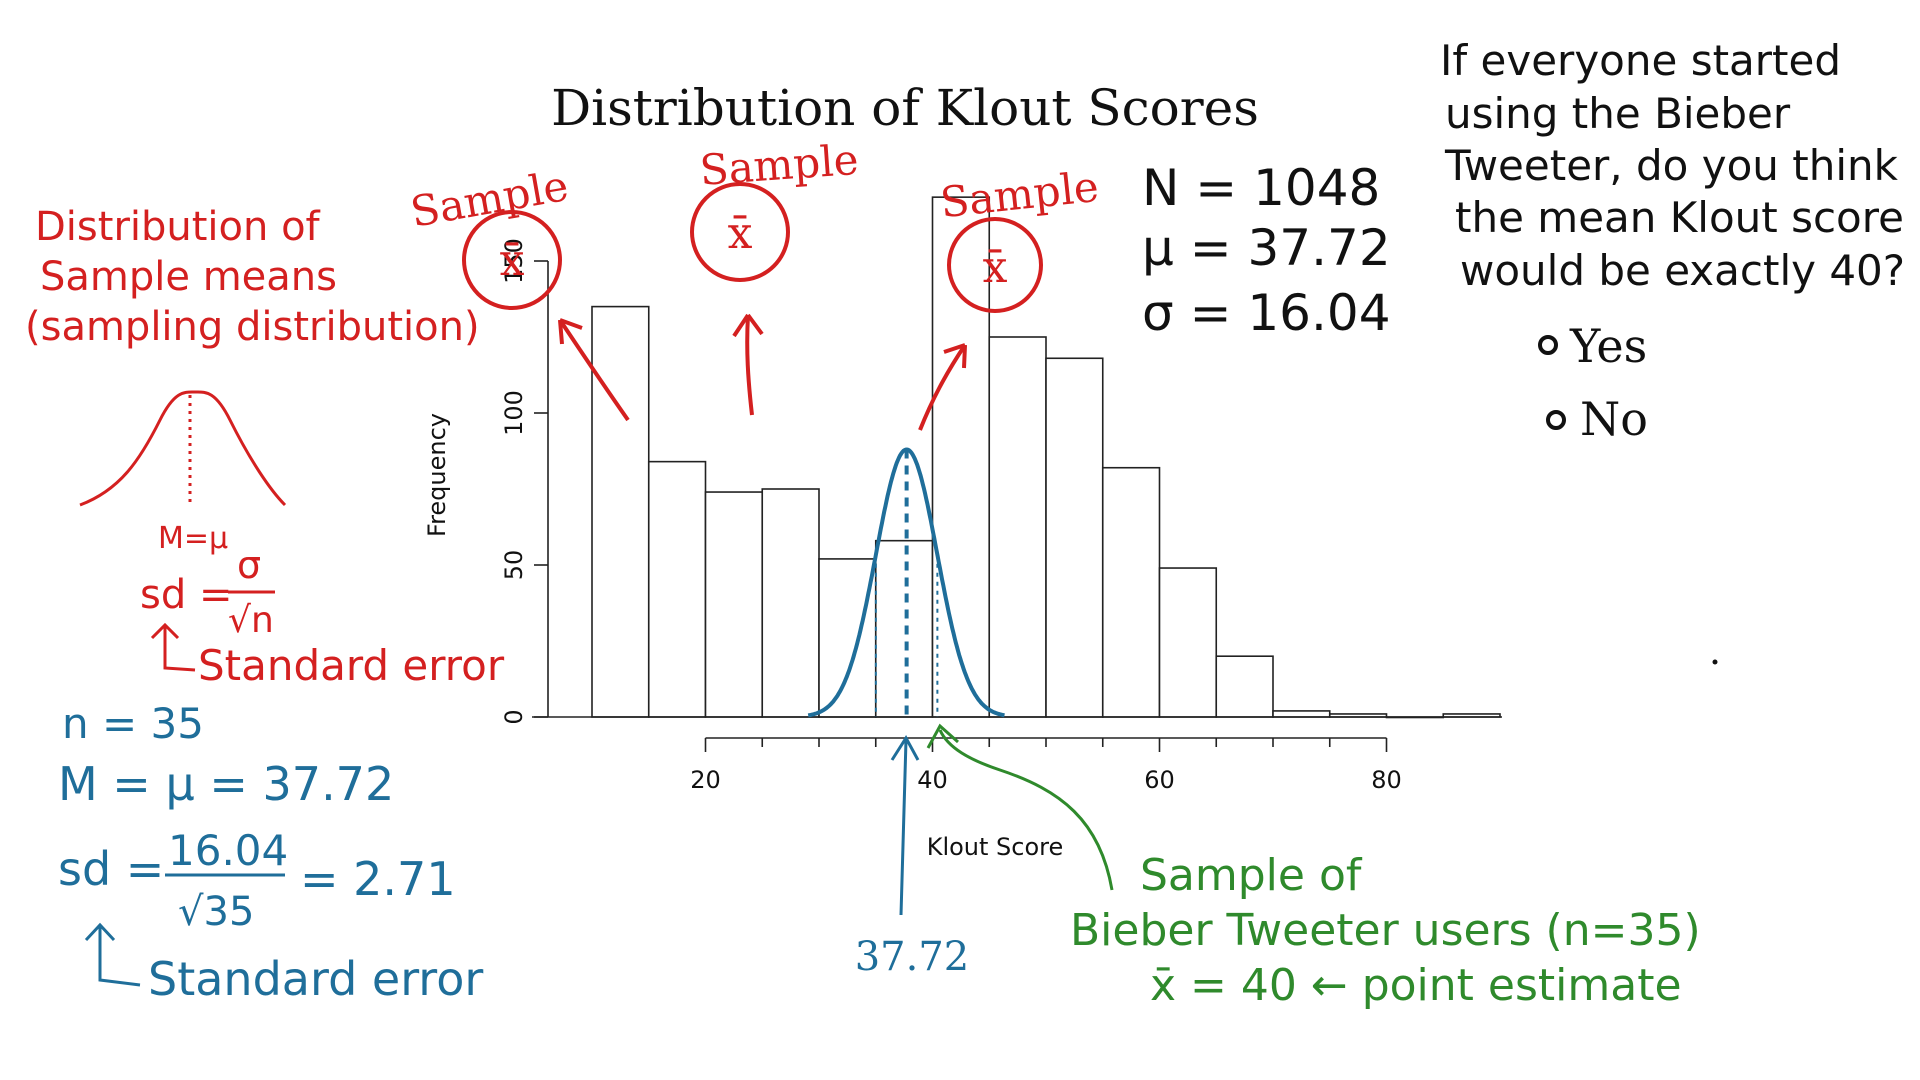 The image size is (1920, 1080). I want to click on sd-calc-numerator: 16.04, so click(228, 850).